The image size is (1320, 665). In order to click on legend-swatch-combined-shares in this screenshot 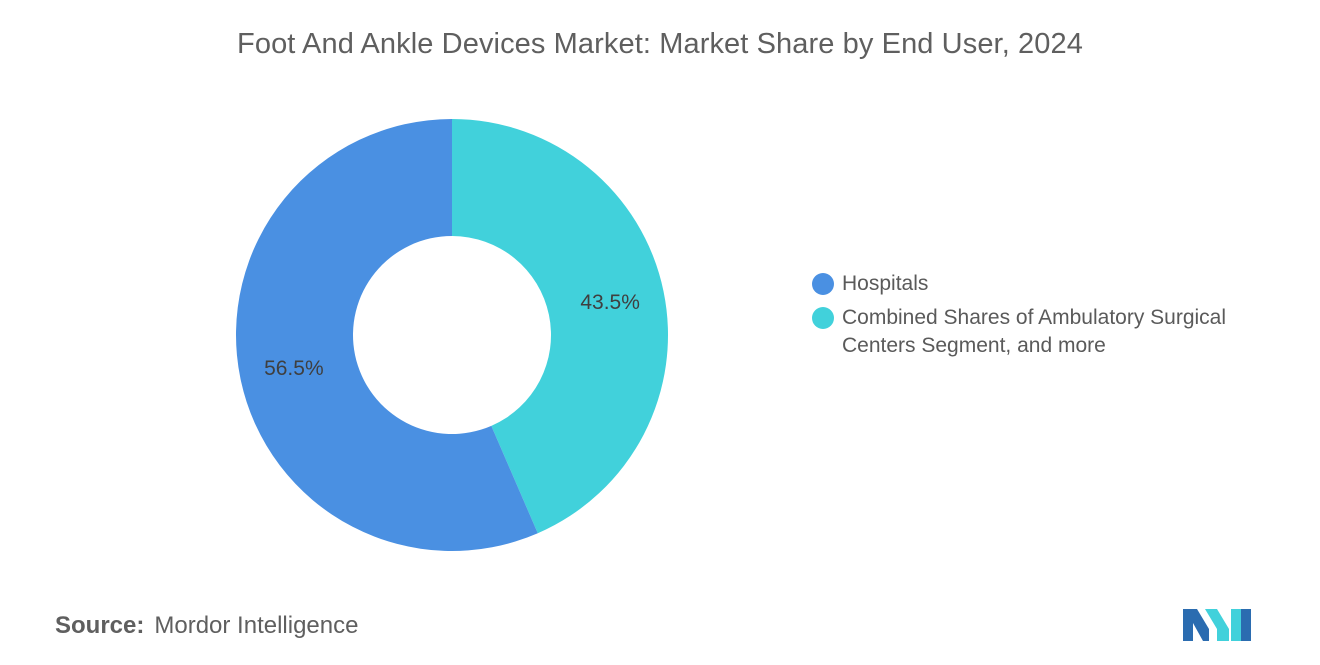, I will do `click(823, 318)`.